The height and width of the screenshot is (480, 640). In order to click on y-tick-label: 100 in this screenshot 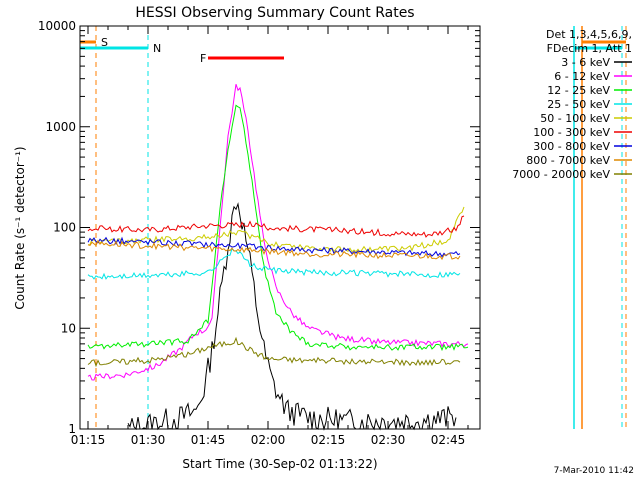, I will do `click(64, 228)`.